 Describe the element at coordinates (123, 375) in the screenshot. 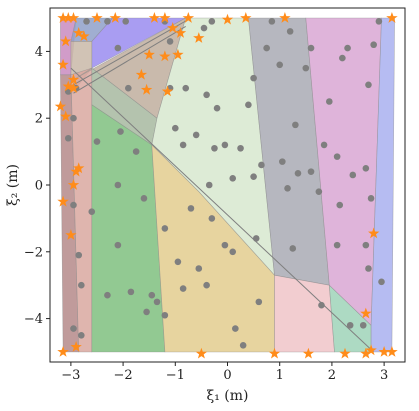

I see `x-tick-label-1: −2` at that location.